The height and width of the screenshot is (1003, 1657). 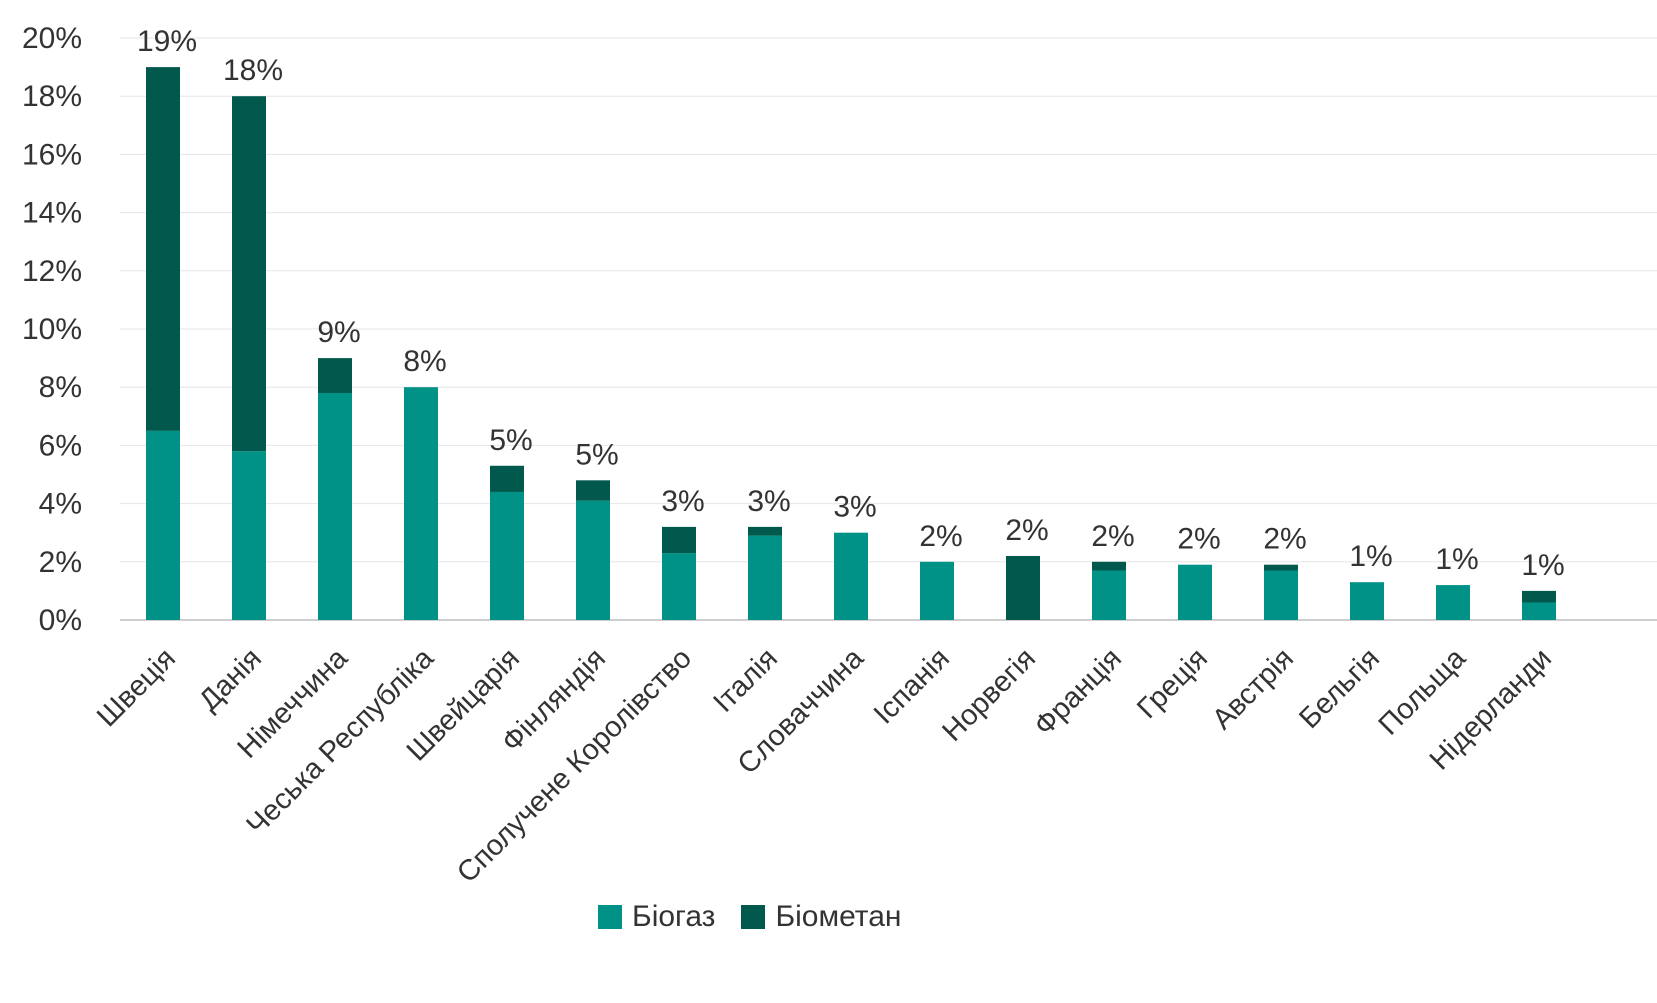 What do you see at coordinates (52, 96) in the screenshot?
I see `y-tick-label: 18%` at bounding box center [52, 96].